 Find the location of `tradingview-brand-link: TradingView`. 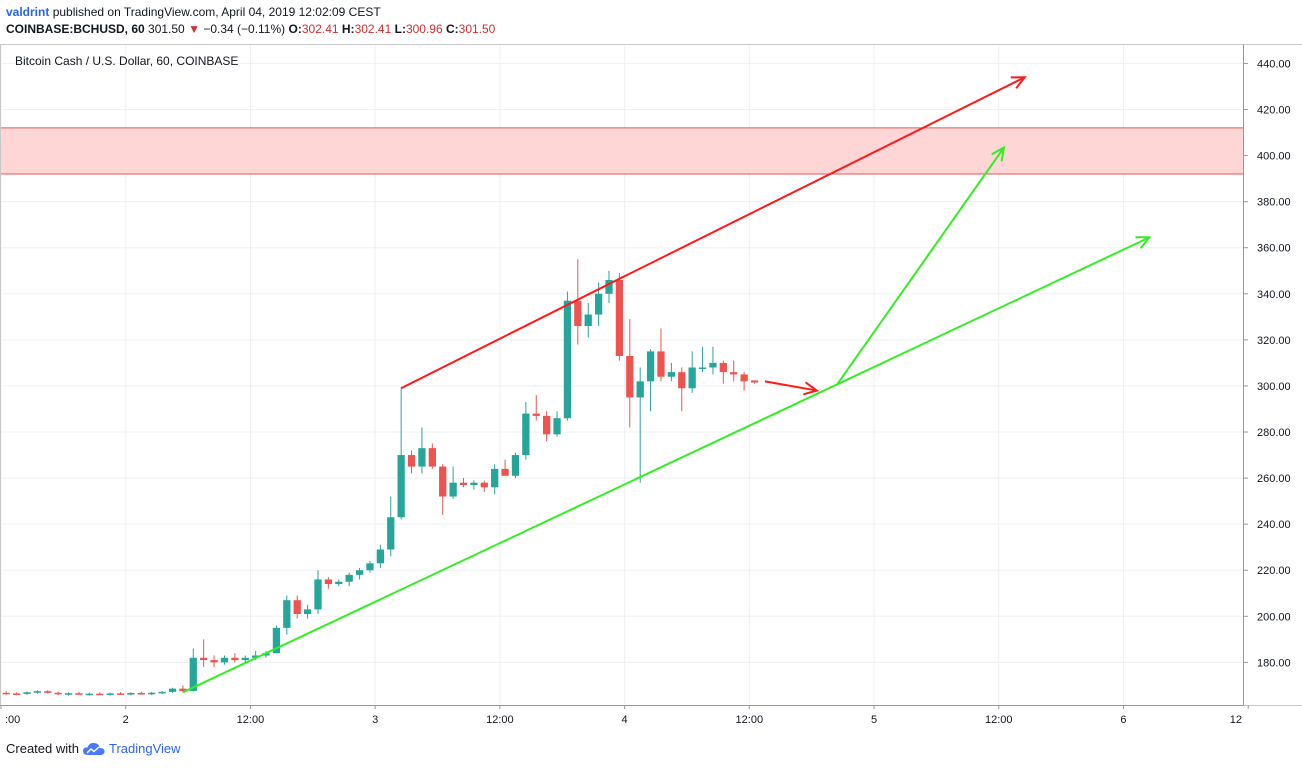

tradingview-brand-link: TradingView is located at coordinates (144, 748).